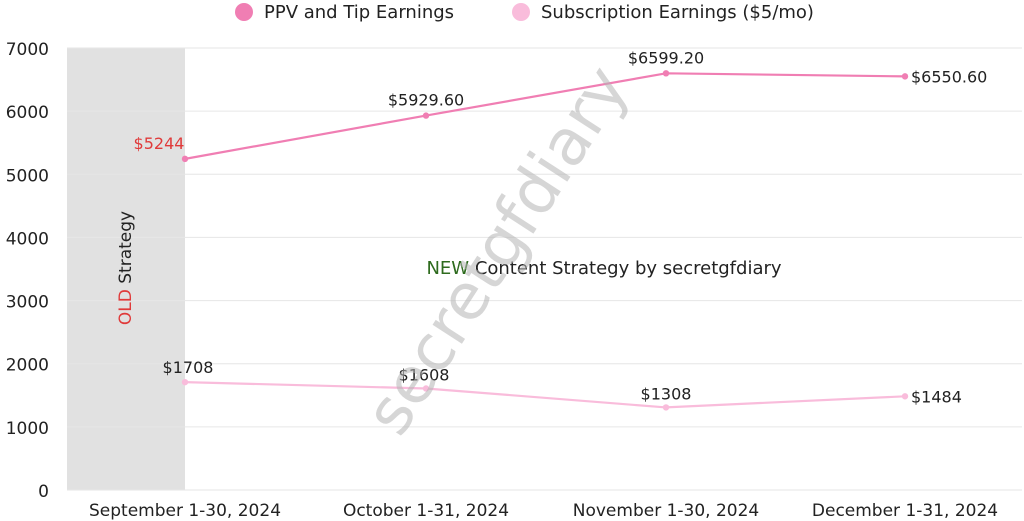 The image size is (1024, 521). What do you see at coordinates (27, 239) in the screenshot?
I see `y-tick-label: 4000` at bounding box center [27, 239].